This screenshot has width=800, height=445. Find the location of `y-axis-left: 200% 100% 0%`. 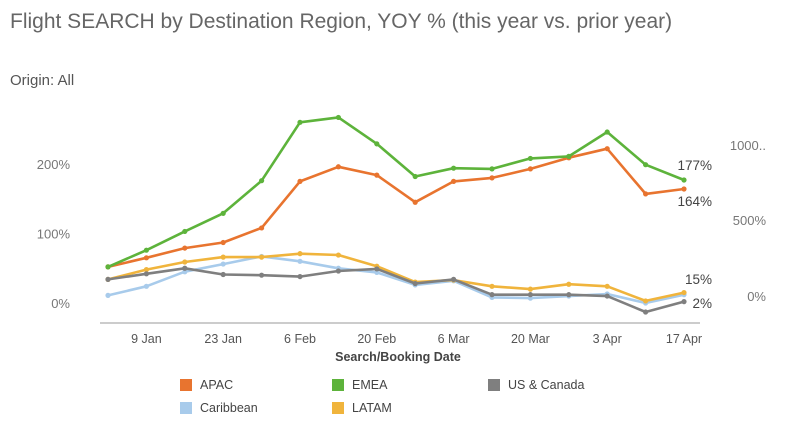

y-axis-left: 200% 100% 0% is located at coordinates (54, 234).